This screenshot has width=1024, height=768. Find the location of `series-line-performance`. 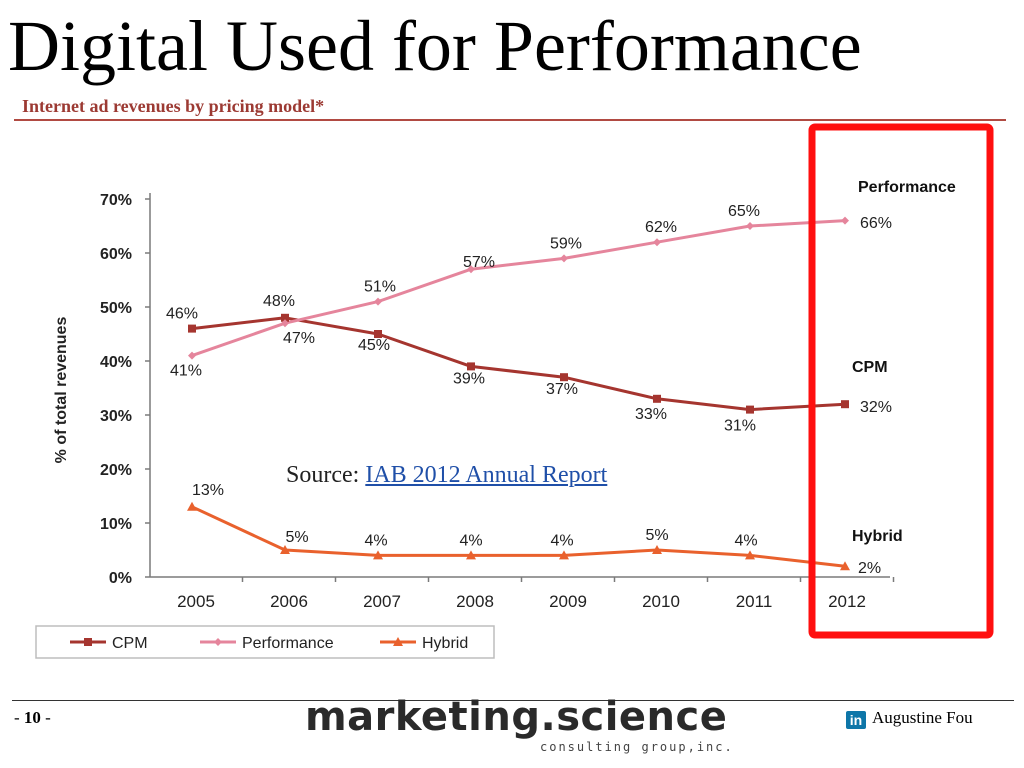

series-line-performance is located at coordinates (518, 288).